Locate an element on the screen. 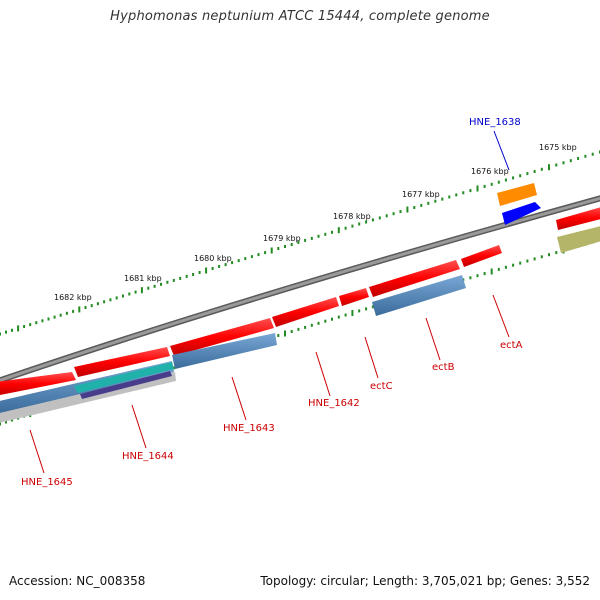  cds-ectc is located at coordinates (354, 297).